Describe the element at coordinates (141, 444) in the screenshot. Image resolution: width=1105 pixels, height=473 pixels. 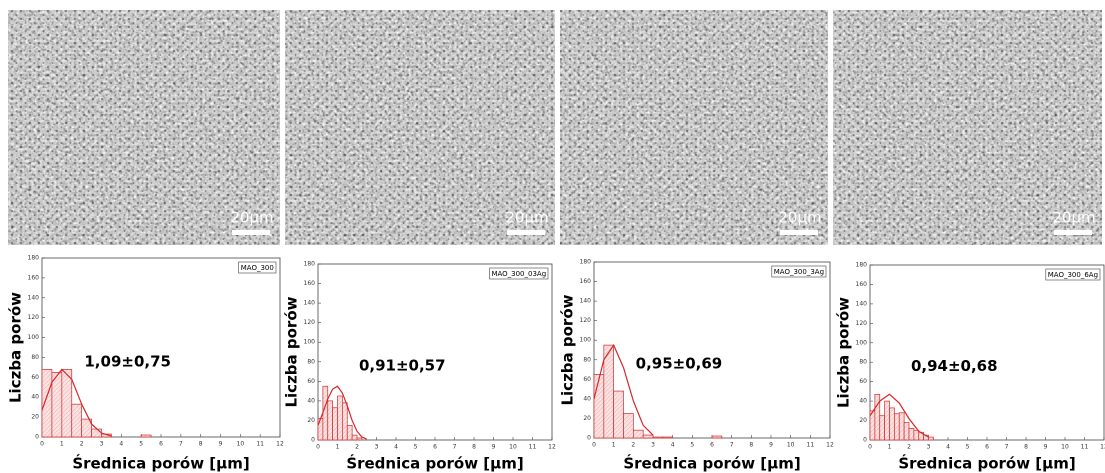
I see `x-tick-label: 5` at that location.